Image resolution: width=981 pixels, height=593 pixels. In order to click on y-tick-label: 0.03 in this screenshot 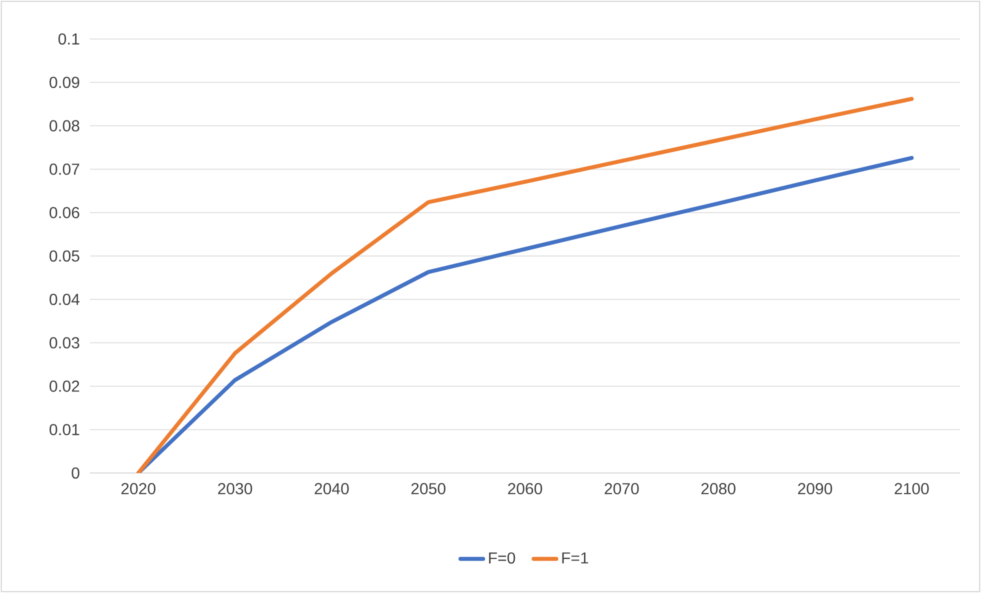, I will do `click(65, 342)`.